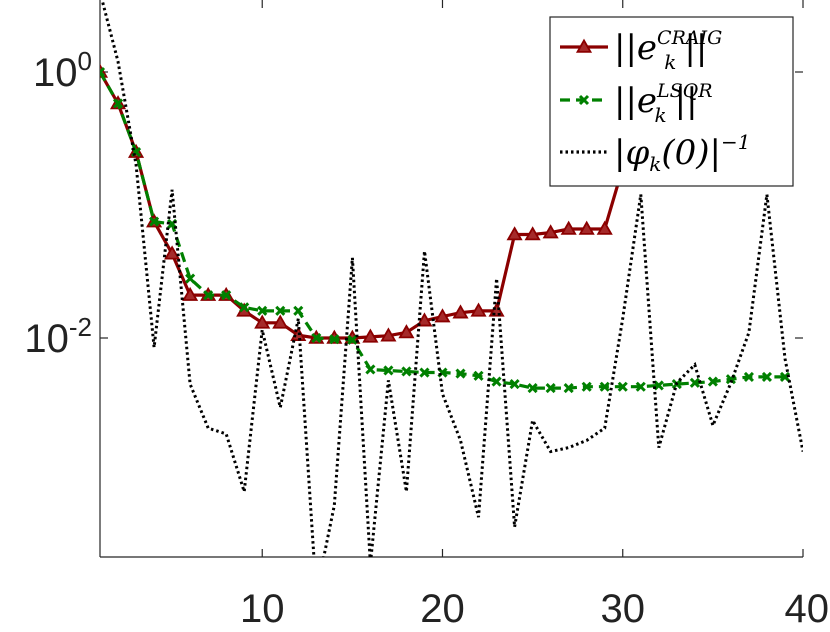  What do you see at coordinates (442, 609) in the screenshot?
I see `x-tick-label: 20` at bounding box center [442, 609].